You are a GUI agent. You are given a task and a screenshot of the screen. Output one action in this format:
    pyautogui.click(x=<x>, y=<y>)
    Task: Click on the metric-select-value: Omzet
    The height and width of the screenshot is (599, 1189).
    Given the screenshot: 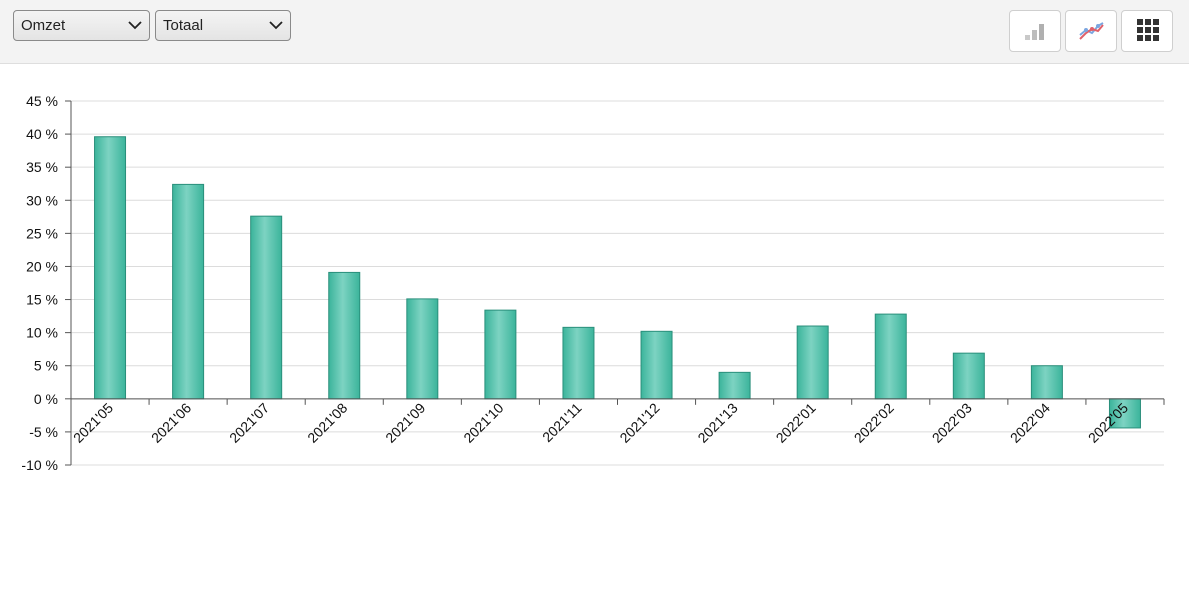 What is the action you would take?
    pyautogui.click(x=43, y=25)
    